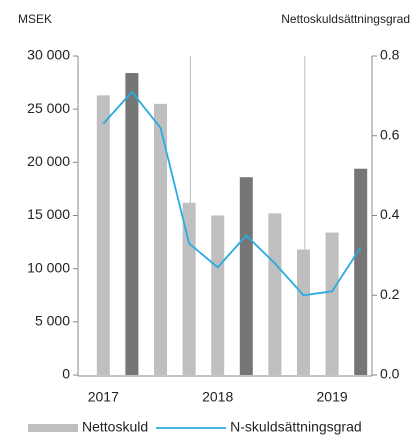 The width and height of the screenshot is (416, 437). What do you see at coordinates (53, 428) in the screenshot?
I see `legend-swatch` at bounding box center [53, 428].